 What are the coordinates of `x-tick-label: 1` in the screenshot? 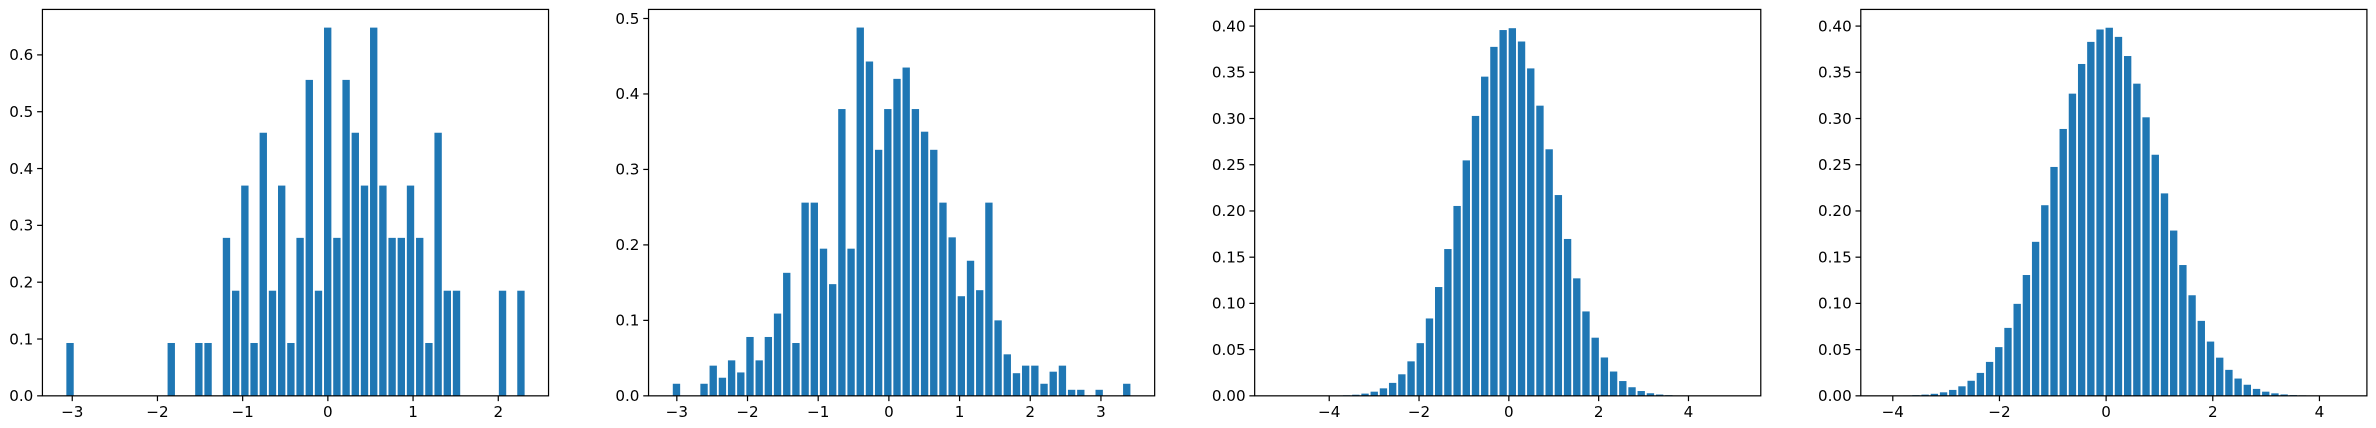 It's located at (960, 412).